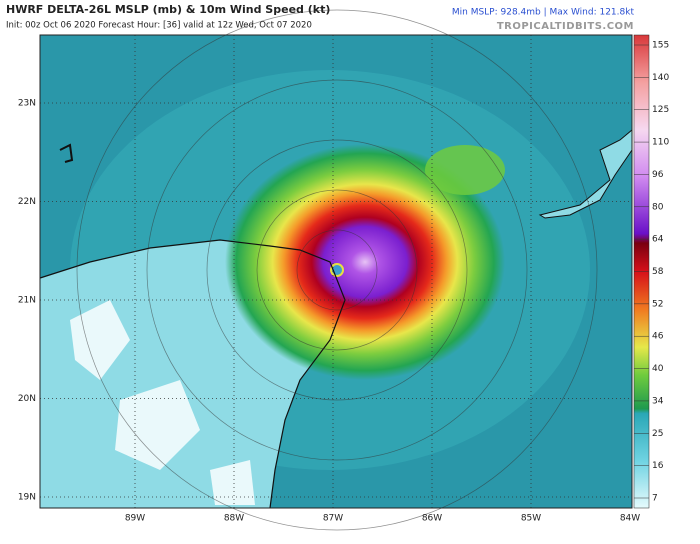 This screenshot has width=700, height=544. Describe the element at coordinates (658, 369) in the screenshot. I see `colorbar-label: 40` at that location.